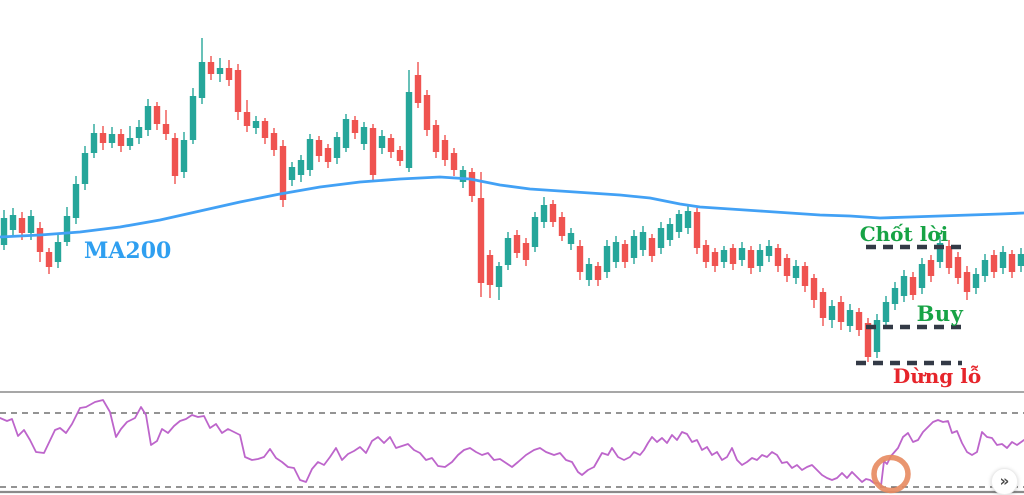  I want to click on buy-entry-label: Buy, so click(940, 313).